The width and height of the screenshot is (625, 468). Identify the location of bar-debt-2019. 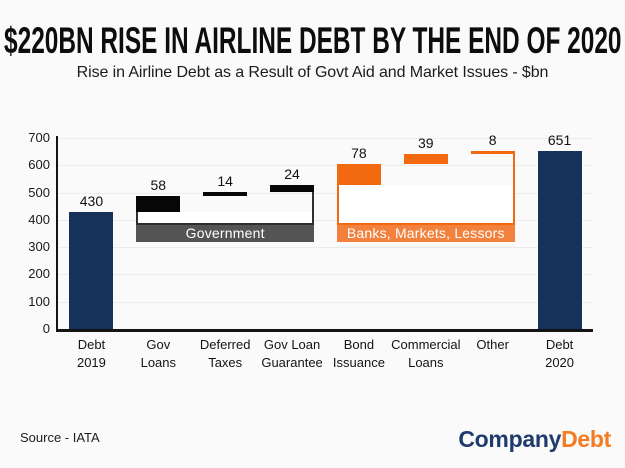
(91, 270).